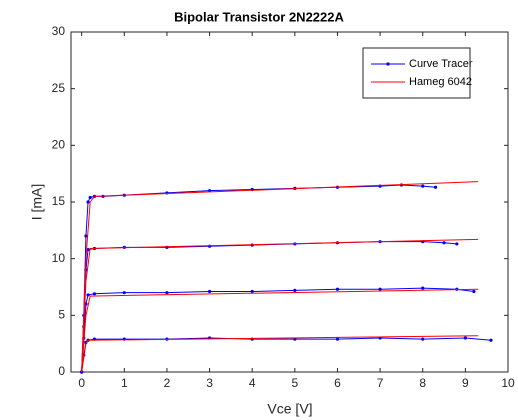 This screenshot has width=518, height=420. I want to click on x-tick-label: 6, so click(337, 383).